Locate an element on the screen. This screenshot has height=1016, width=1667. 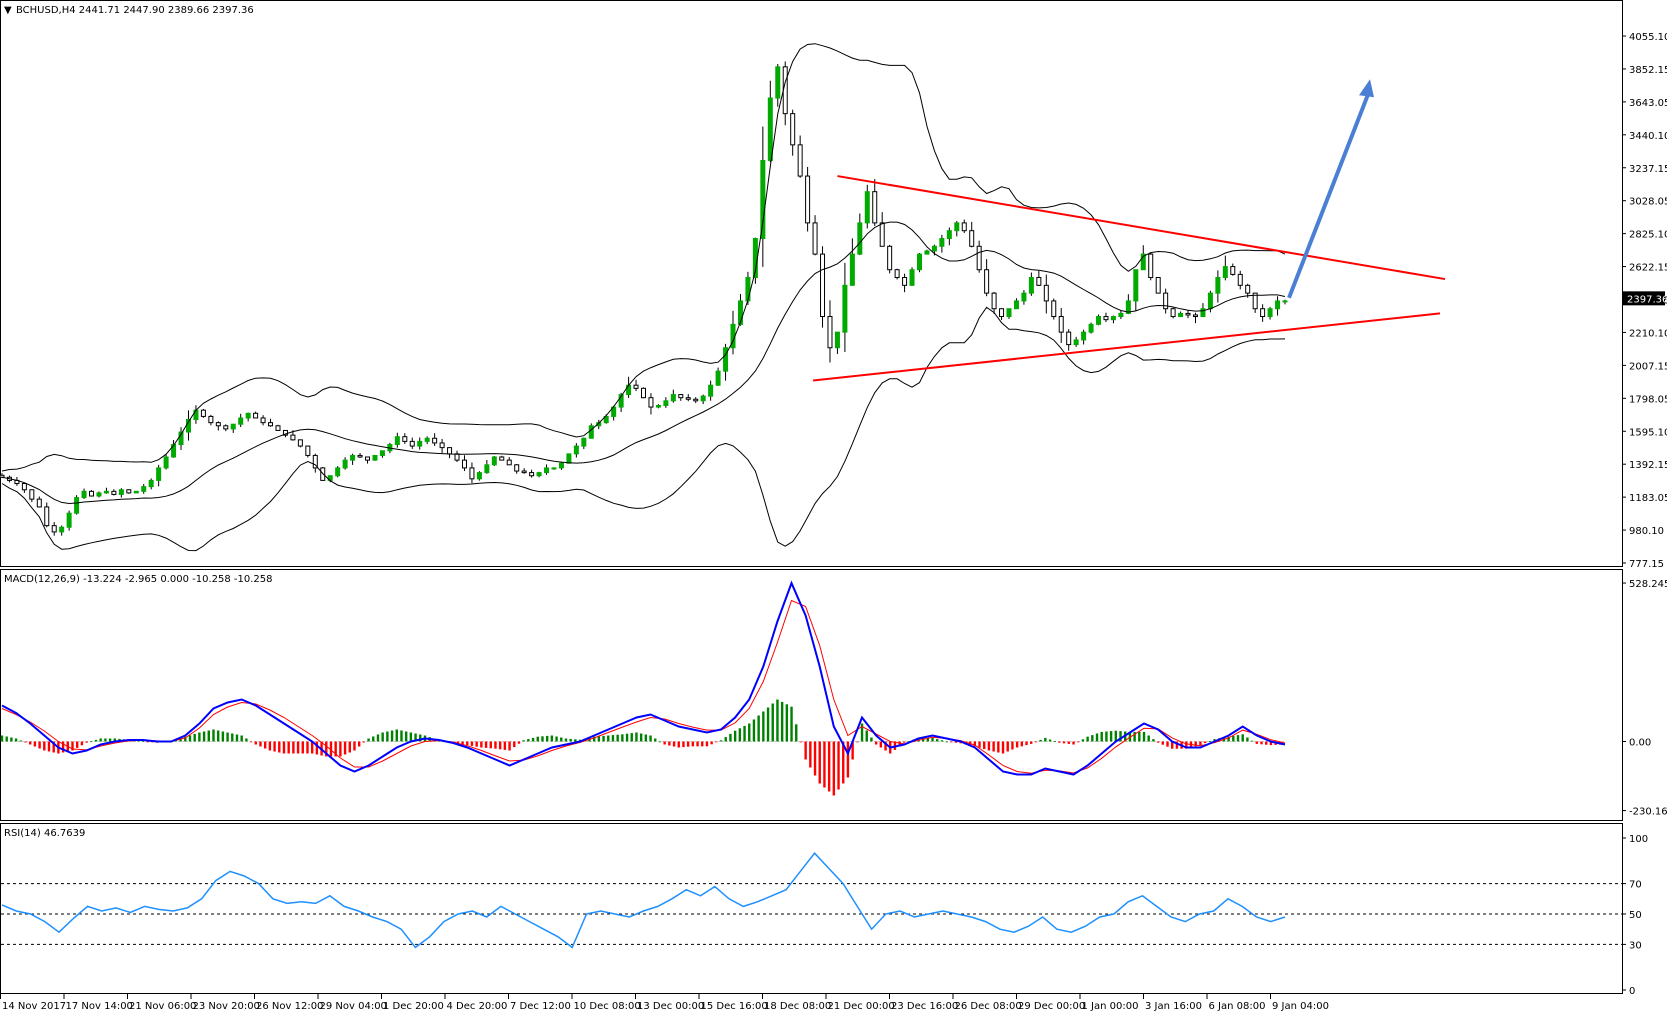
y-tick-label: 4055.10 is located at coordinates (1648, 37).